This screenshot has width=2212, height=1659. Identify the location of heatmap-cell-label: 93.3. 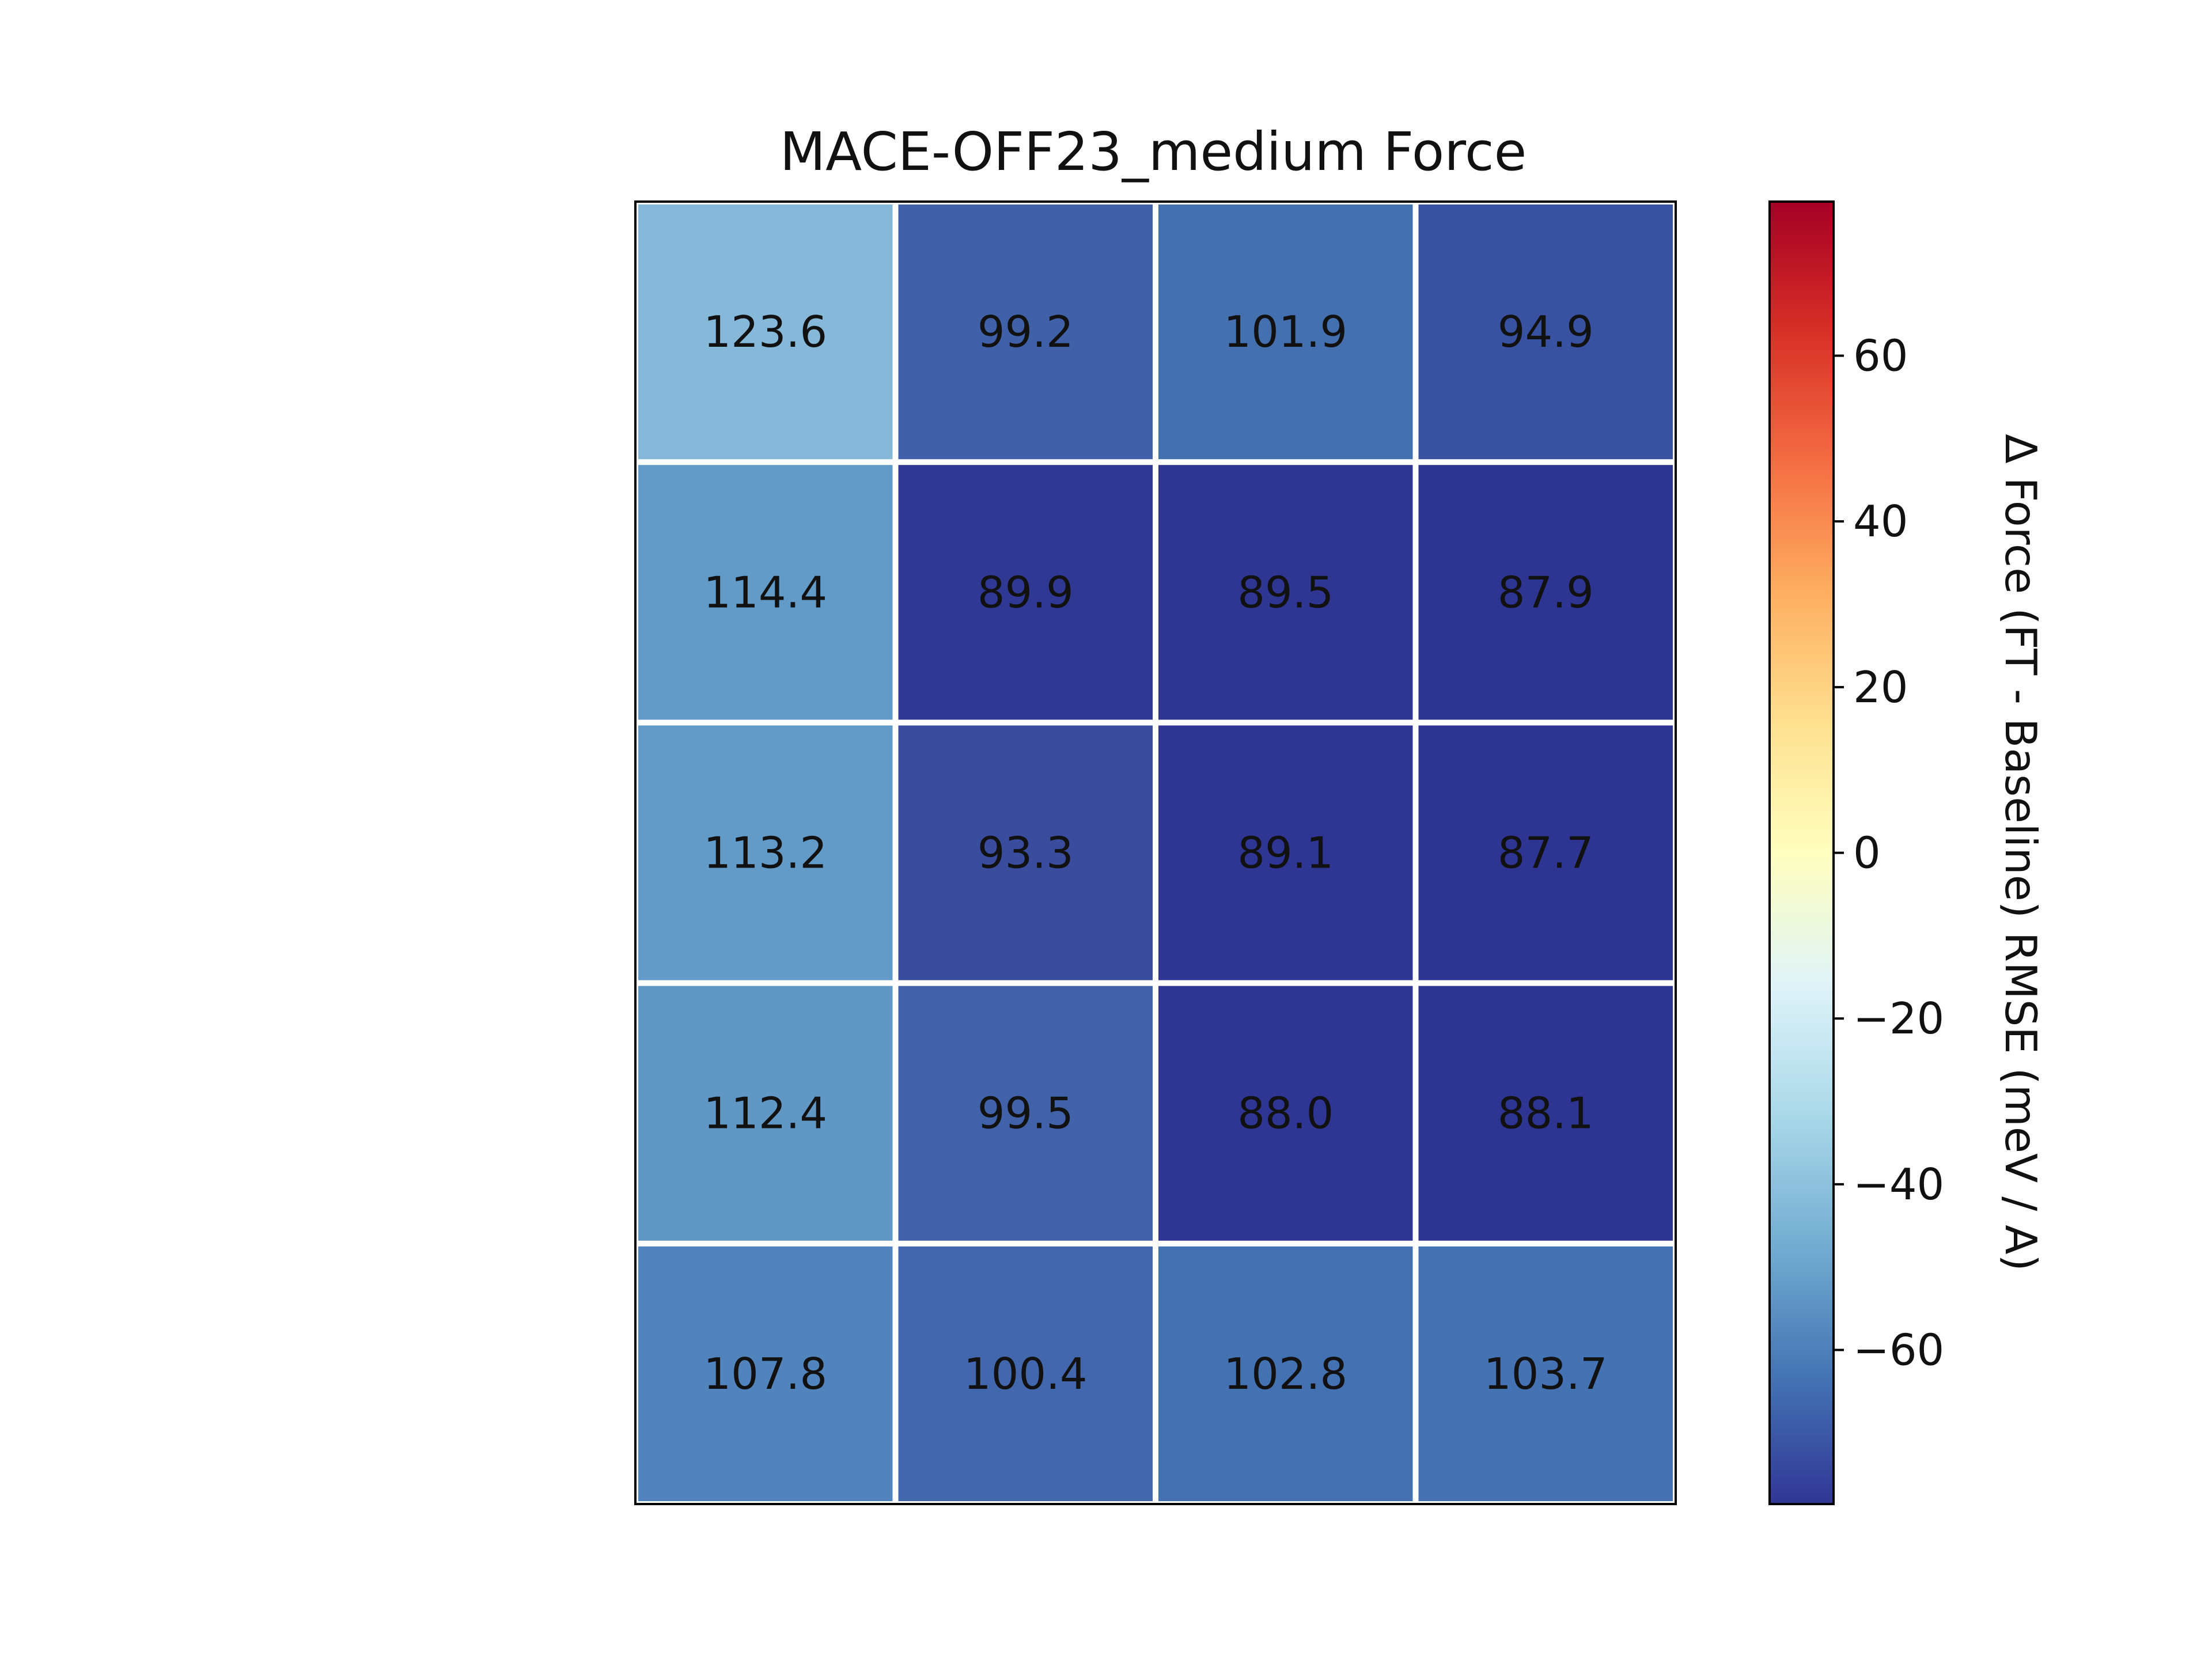
(1026, 853).